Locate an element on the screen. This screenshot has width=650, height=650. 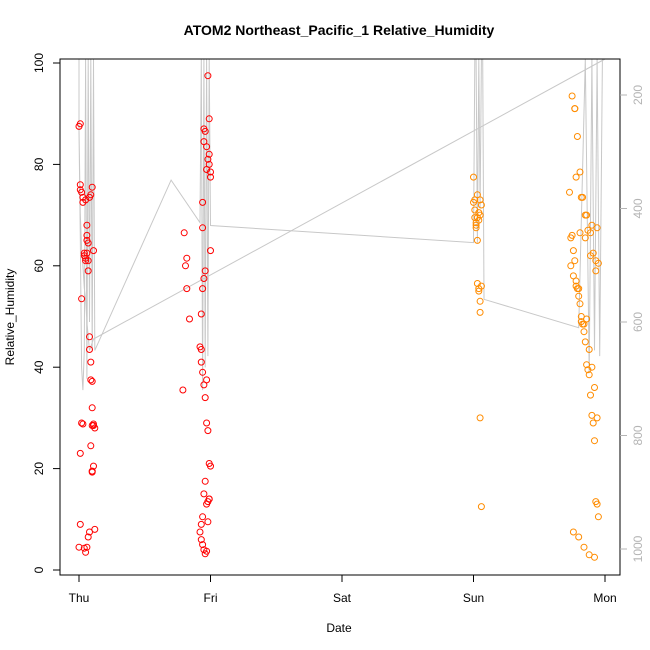
y-axis: 0 20 40 60 80 100 is located at coordinates (46, 313).